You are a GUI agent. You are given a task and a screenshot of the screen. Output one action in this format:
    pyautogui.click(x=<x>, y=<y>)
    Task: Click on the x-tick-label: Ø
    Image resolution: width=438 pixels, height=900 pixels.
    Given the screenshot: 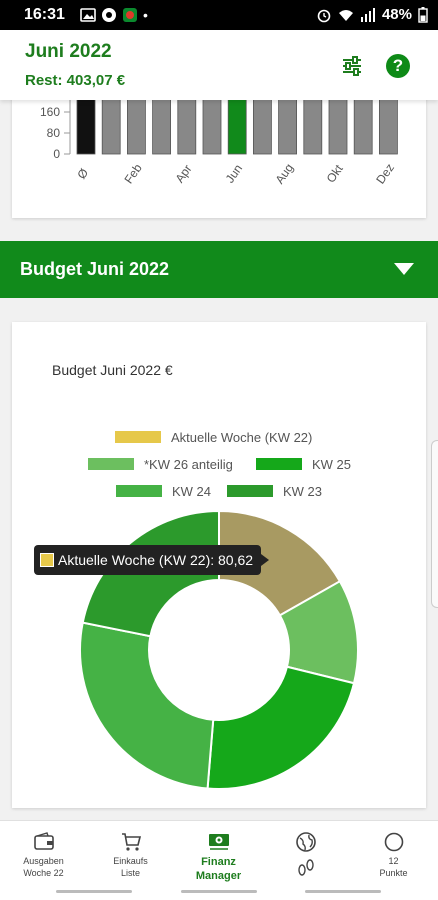 What is the action you would take?
    pyautogui.click(x=82, y=174)
    